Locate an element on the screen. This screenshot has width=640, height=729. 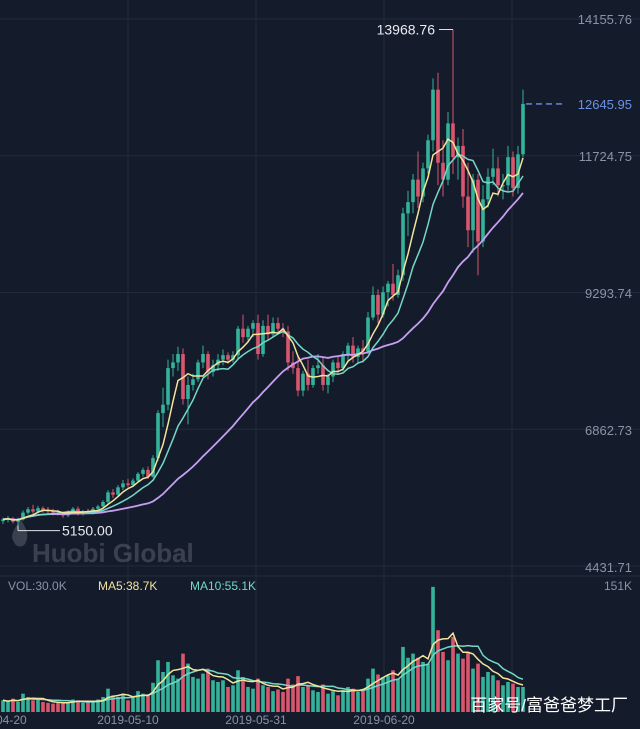
low-marker: 5150.00 is located at coordinates (65, 531).